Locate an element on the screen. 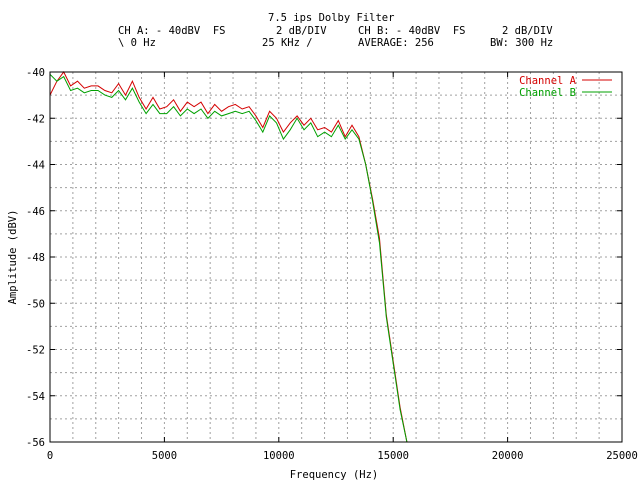  legend-label-channel-a: Channel A is located at coordinates (548, 81).